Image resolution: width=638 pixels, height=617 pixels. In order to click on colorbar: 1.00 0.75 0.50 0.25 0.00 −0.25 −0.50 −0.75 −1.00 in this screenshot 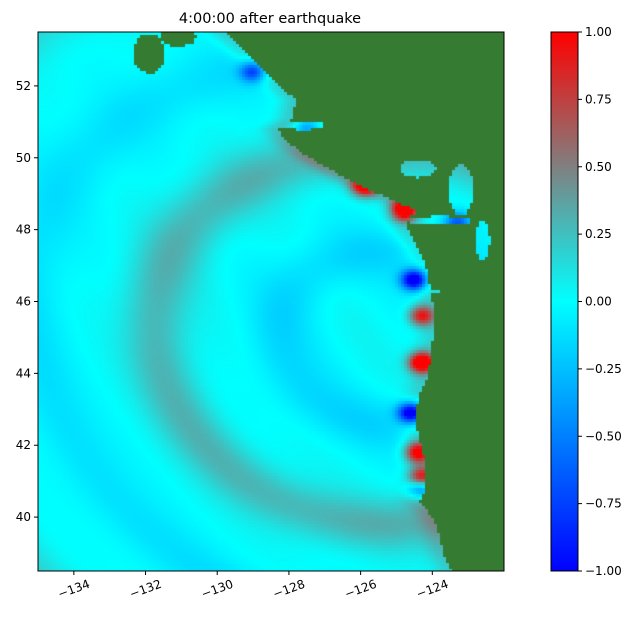, I will do `click(586, 301)`.